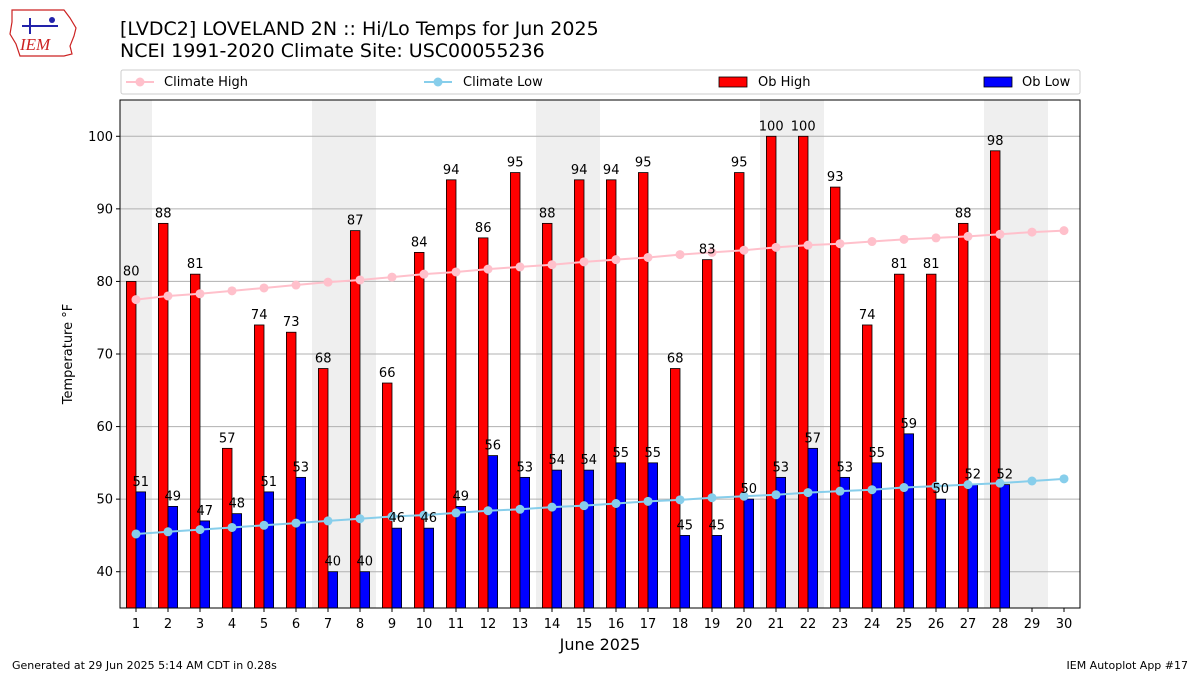  What do you see at coordinates (424, 624) in the screenshot?
I see `x-tick-label-10: 10` at bounding box center [424, 624].